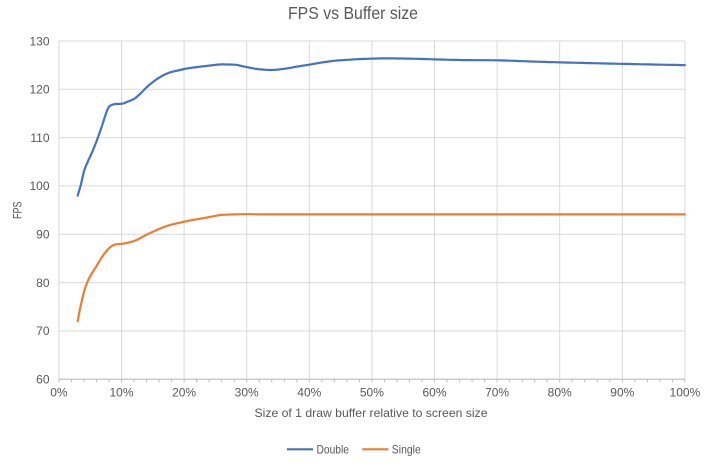 The width and height of the screenshot is (710, 471). What do you see at coordinates (39, 138) in the screenshot?
I see `svg-text: 110` at bounding box center [39, 138].